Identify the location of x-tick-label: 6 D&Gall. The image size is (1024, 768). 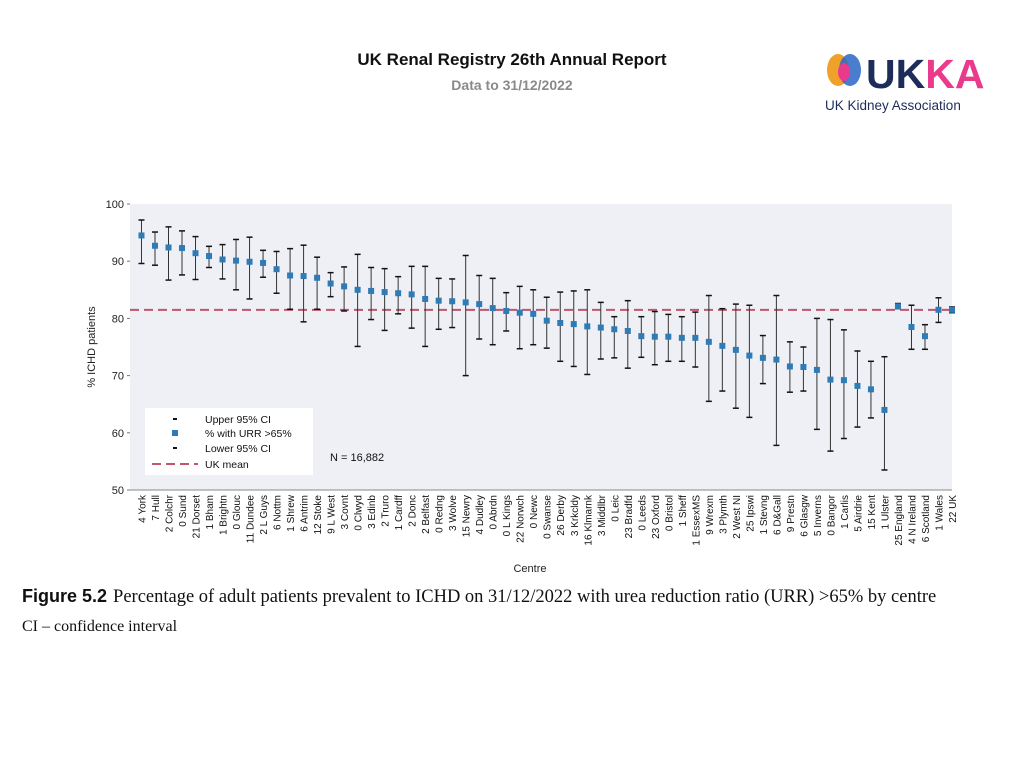
(777, 515).